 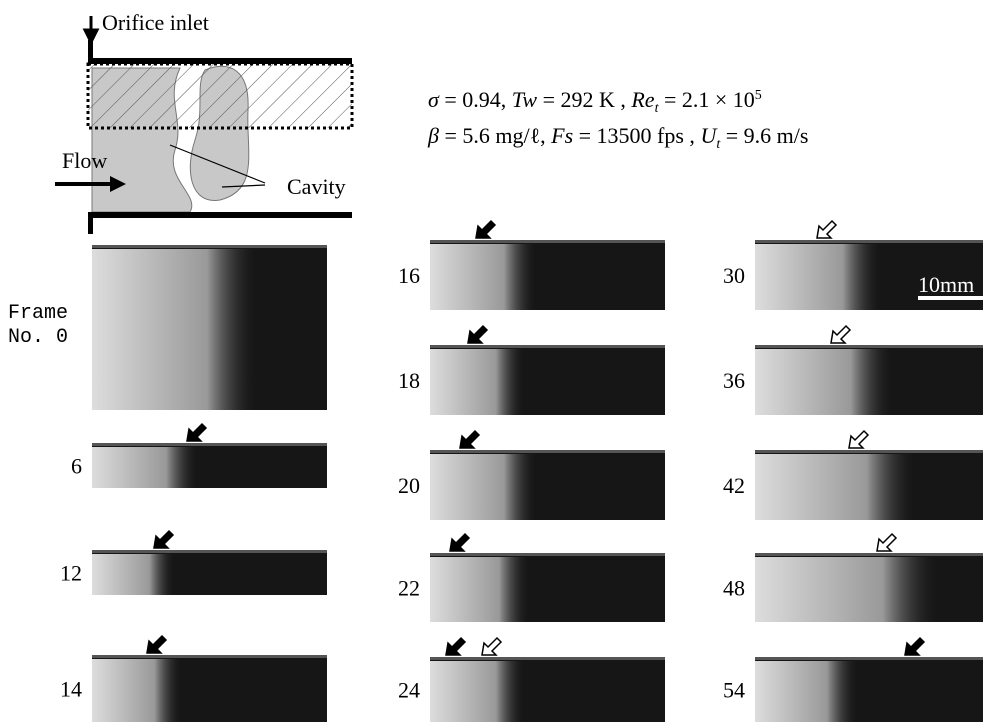 I want to click on frame-number: 54, so click(x=734, y=690).